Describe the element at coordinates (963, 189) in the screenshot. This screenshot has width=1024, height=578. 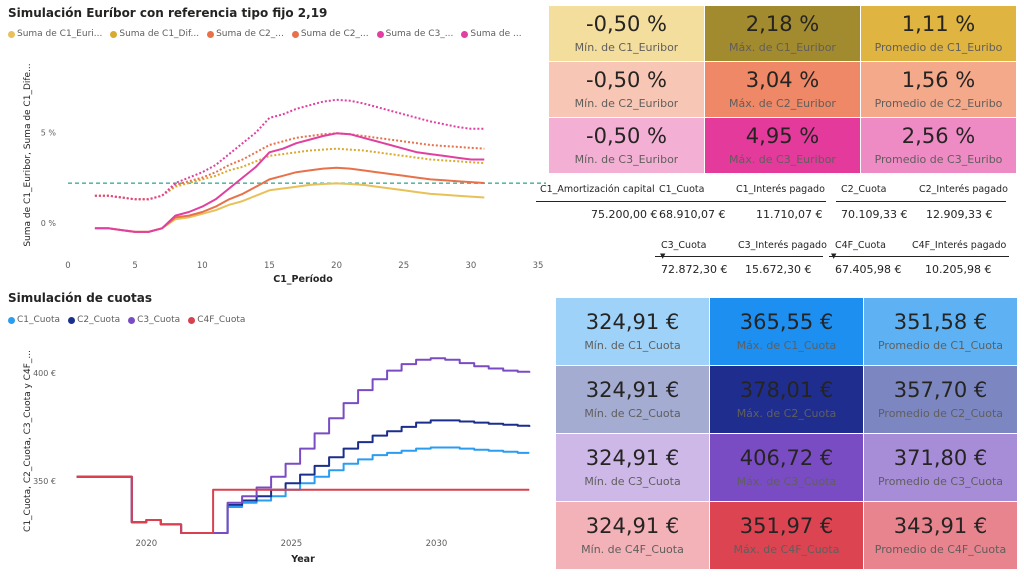
I see `table-header: C2_Interés pagado` at that location.